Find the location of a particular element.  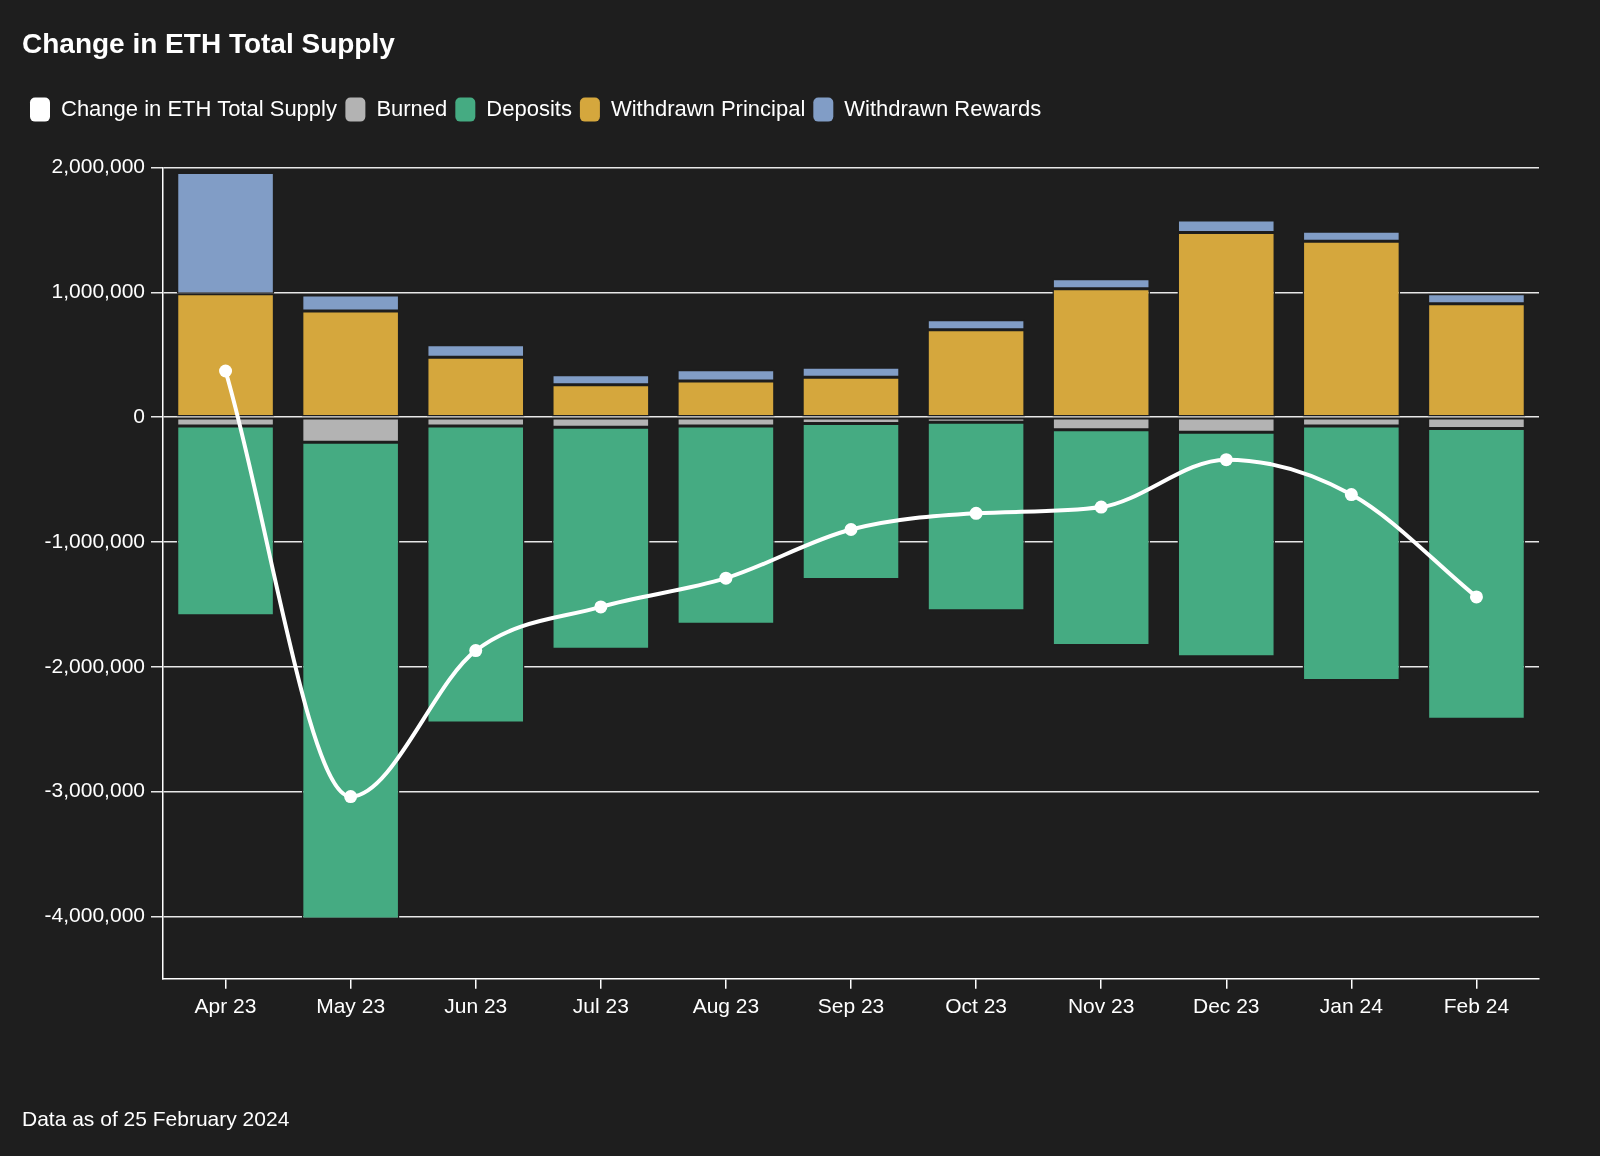

x-tick-label: Dec 23 is located at coordinates (1226, 1006).